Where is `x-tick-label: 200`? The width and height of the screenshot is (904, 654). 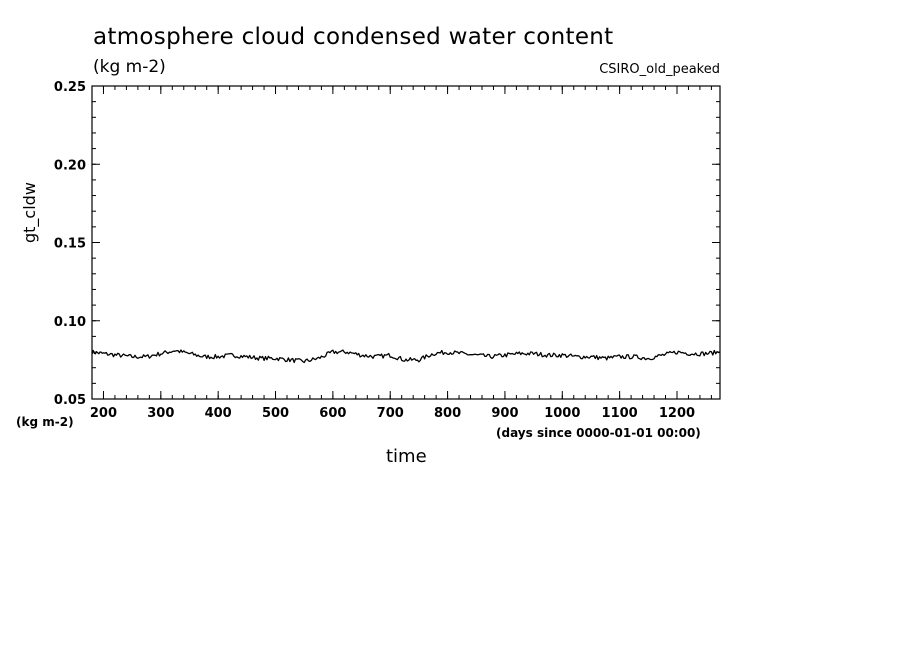 x-tick-label: 200 is located at coordinates (103, 413).